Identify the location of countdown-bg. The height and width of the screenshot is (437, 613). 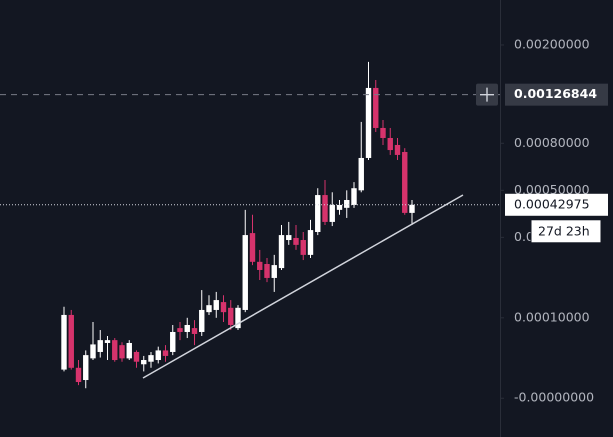
(566, 231).